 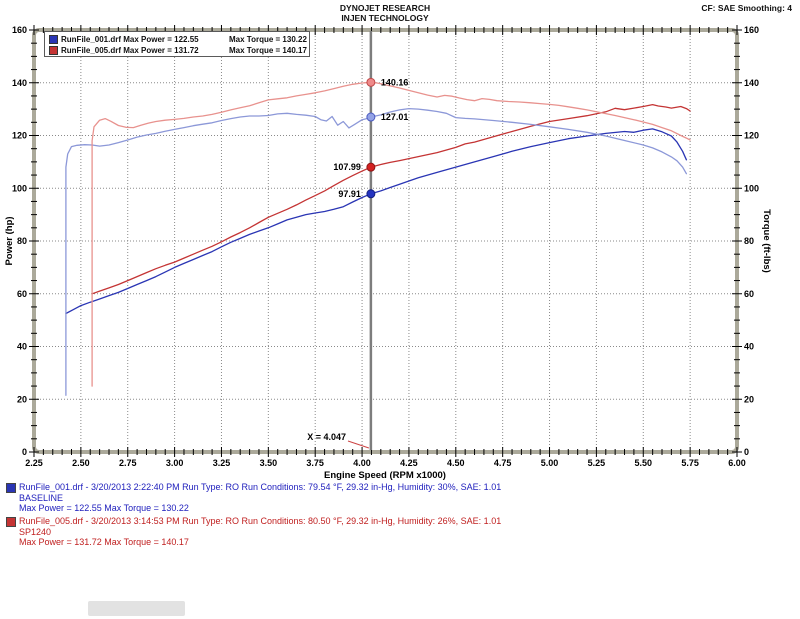 What do you see at coordinates (9, 240) in the screenshot?
I see `y-axis-left-title: Power (hp)` at bounding box center [9, 240].